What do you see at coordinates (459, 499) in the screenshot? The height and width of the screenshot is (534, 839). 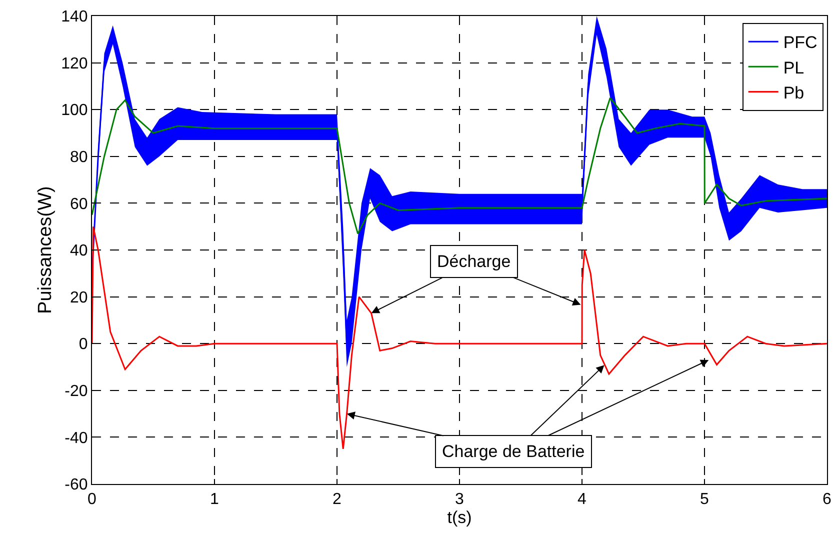 I see `x-tick-label: 3` at bounding box center [459, 499].